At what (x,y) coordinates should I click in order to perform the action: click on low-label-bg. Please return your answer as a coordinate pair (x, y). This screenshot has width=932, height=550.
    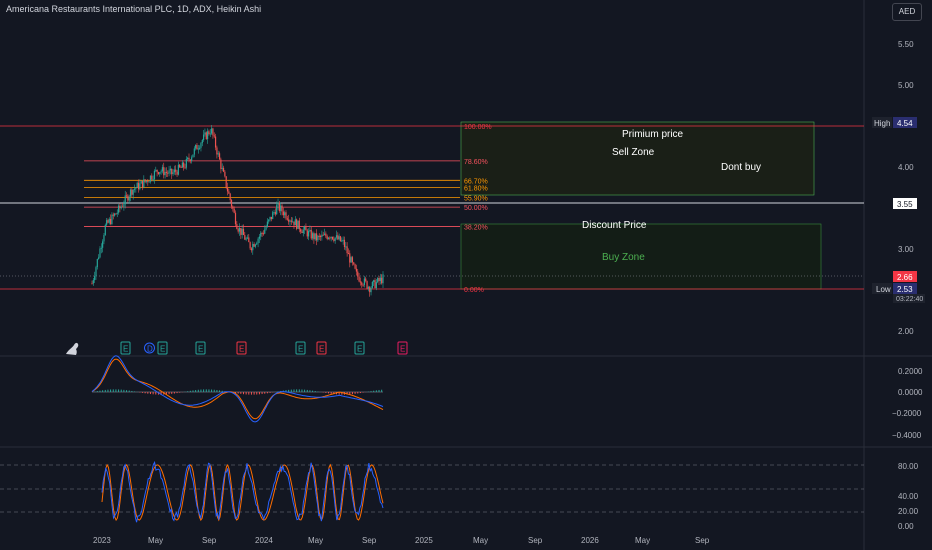
    Looking at the image, I should click on (882, 288).